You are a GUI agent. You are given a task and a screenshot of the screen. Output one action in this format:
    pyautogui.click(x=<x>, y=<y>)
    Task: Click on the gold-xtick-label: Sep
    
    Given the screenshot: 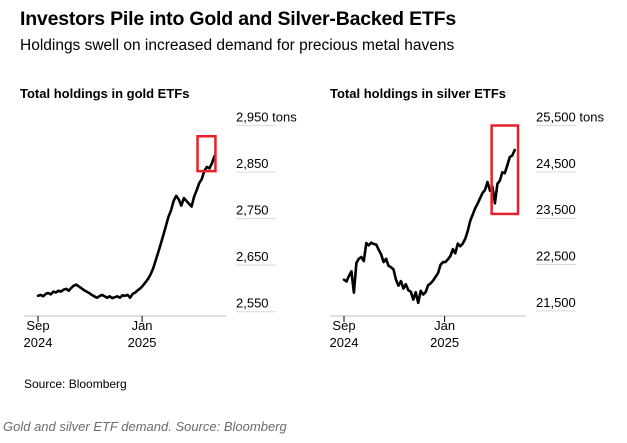 What is the action you would take?
    pyautogui.click(x=37, y=325)
    